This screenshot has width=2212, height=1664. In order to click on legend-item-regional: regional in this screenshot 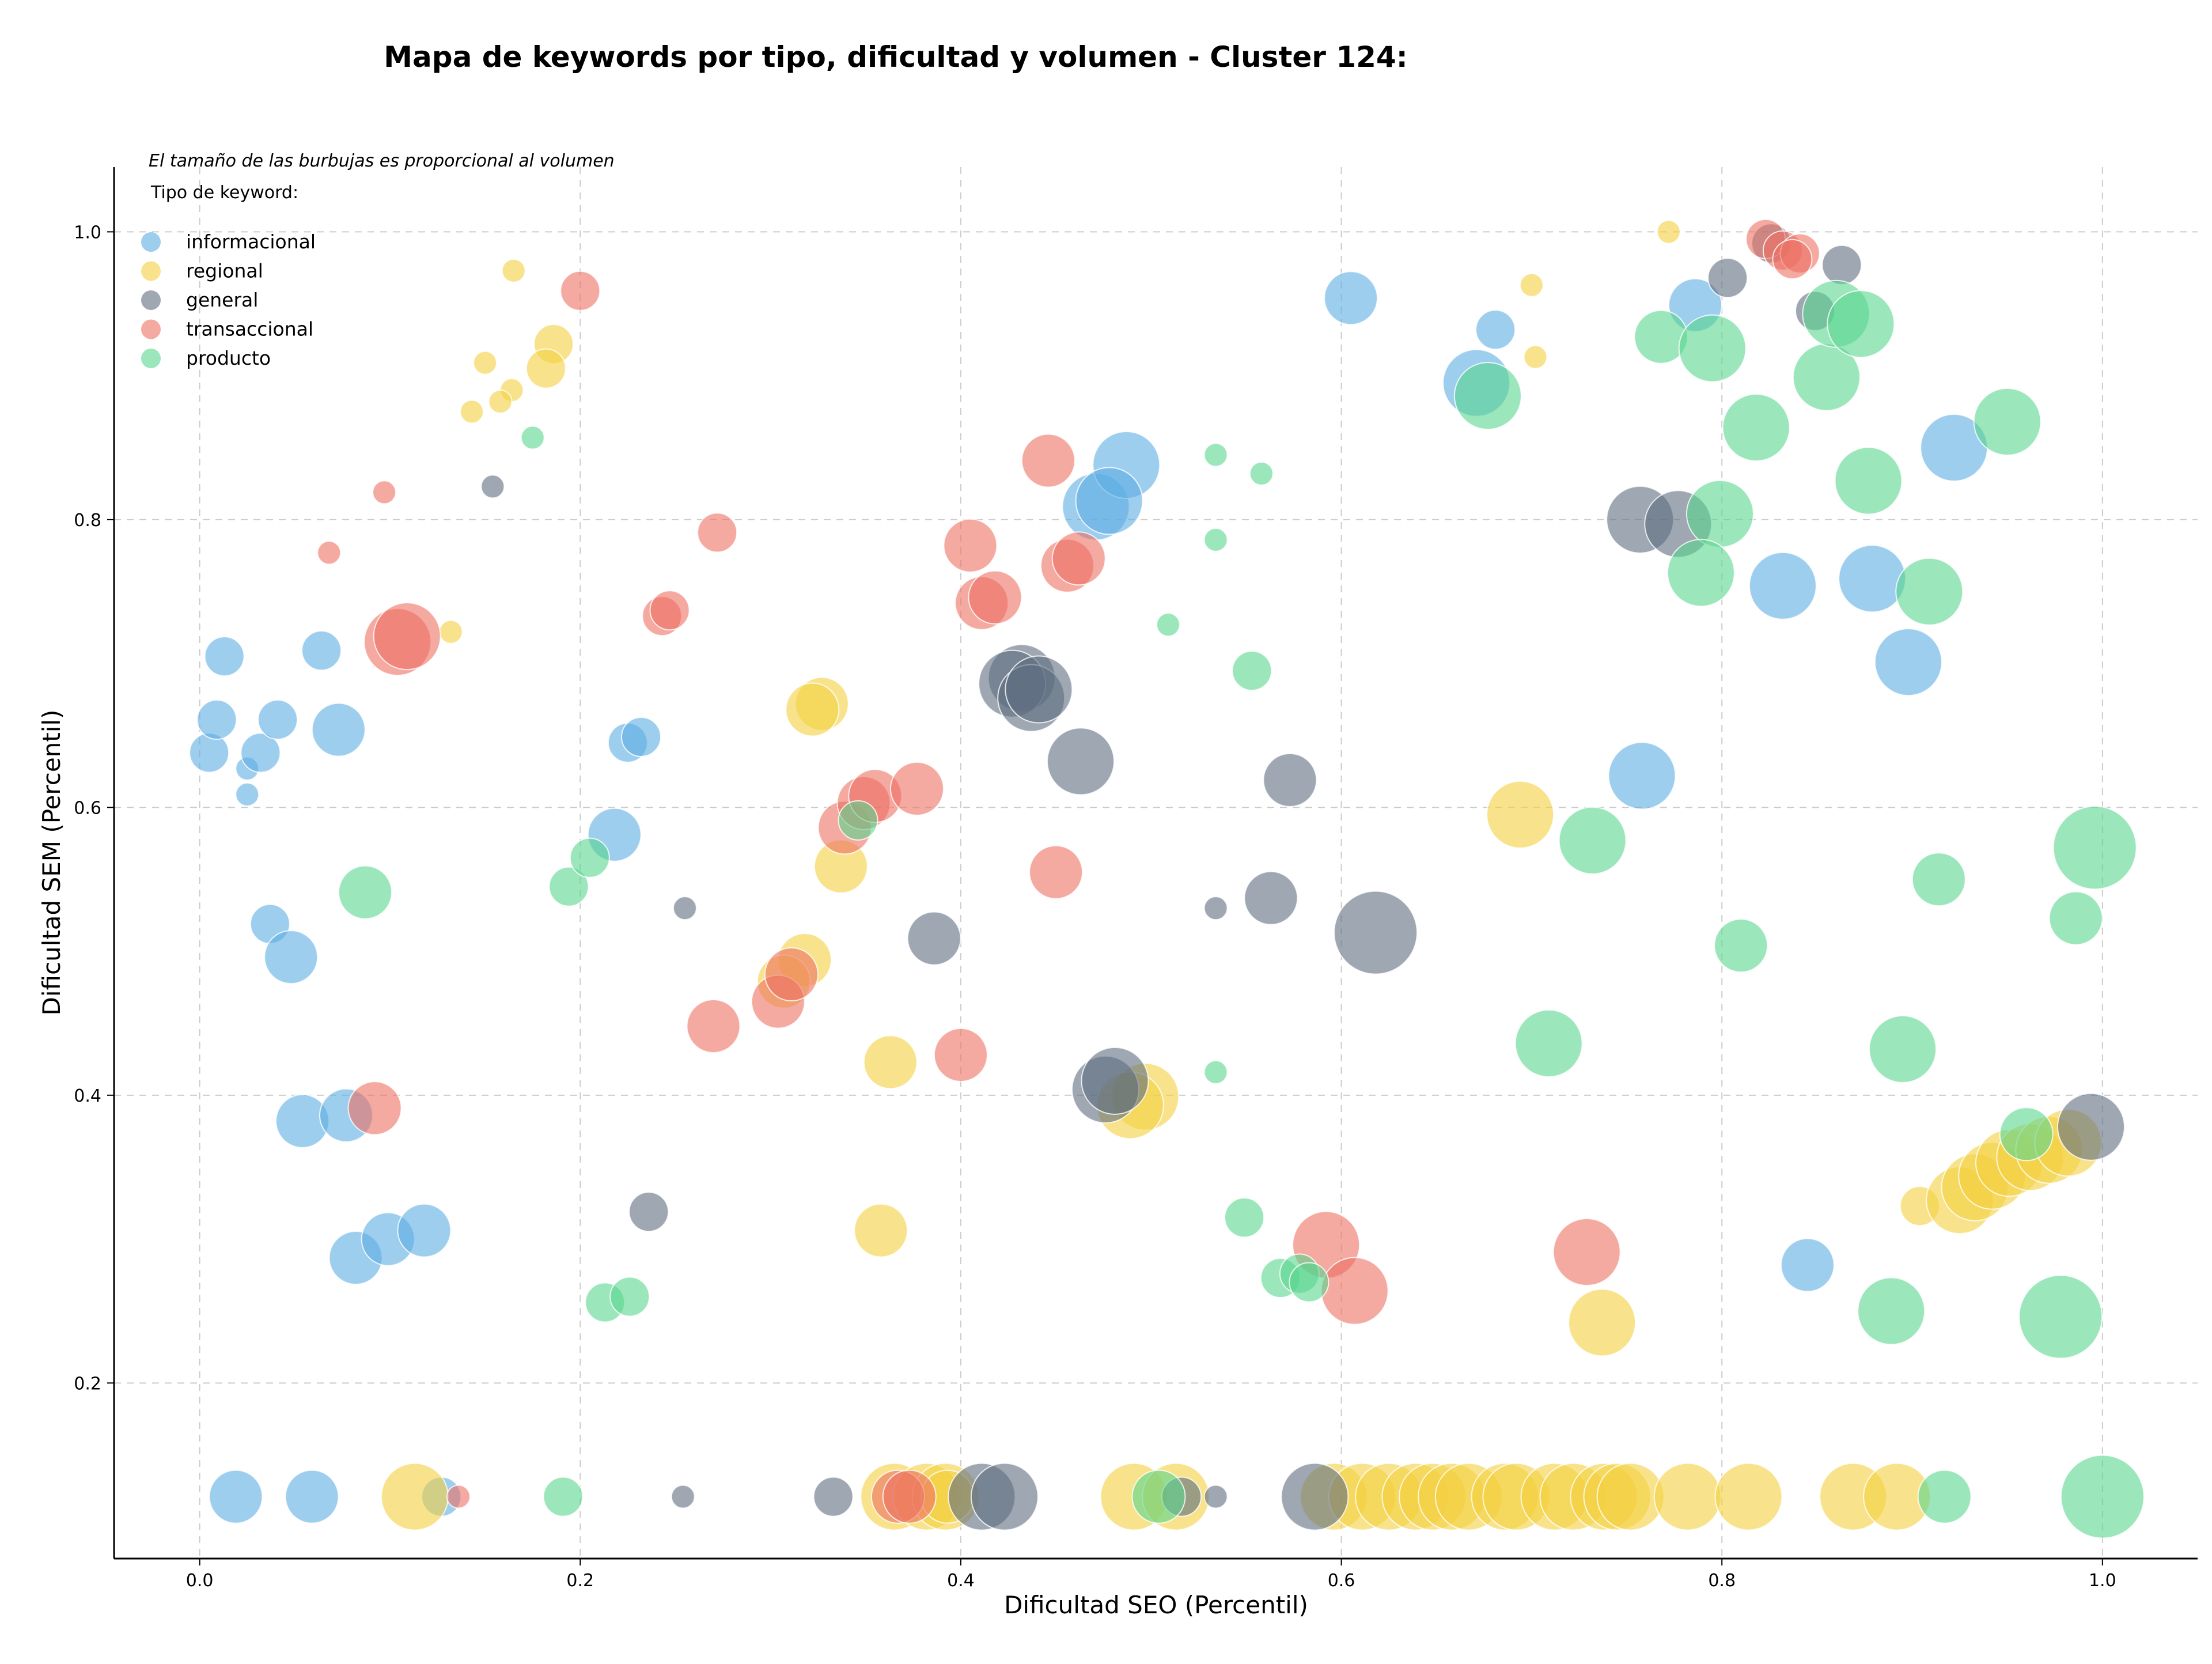, I will do `click(202, 271)`.